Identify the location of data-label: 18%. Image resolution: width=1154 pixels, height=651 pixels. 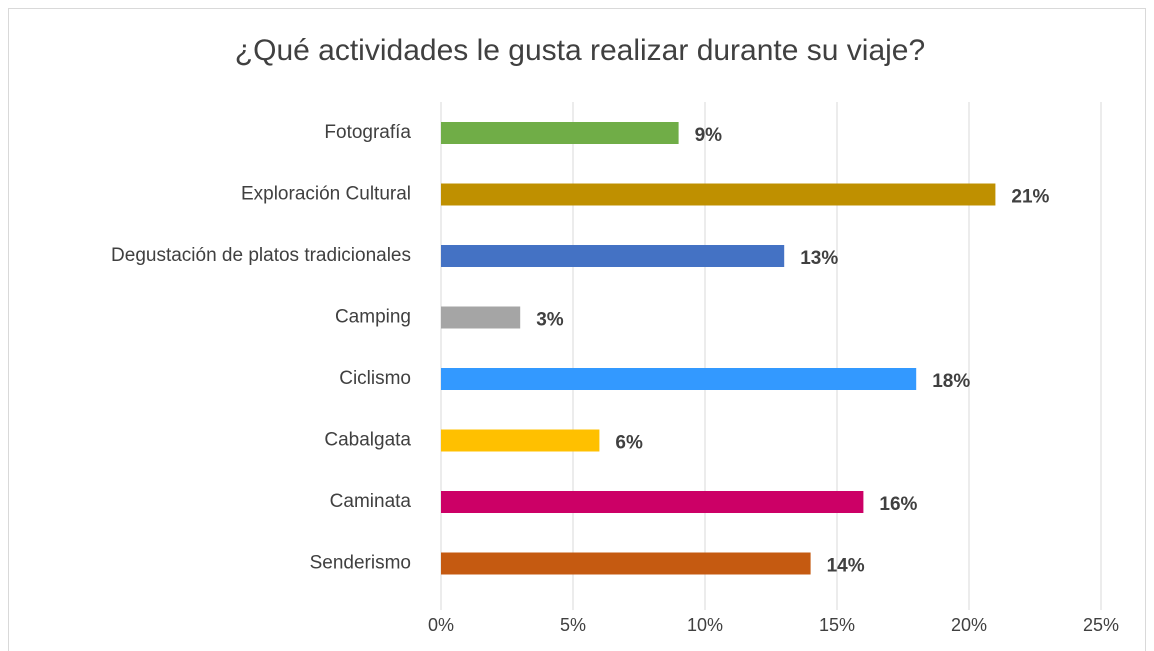
(951, 381).